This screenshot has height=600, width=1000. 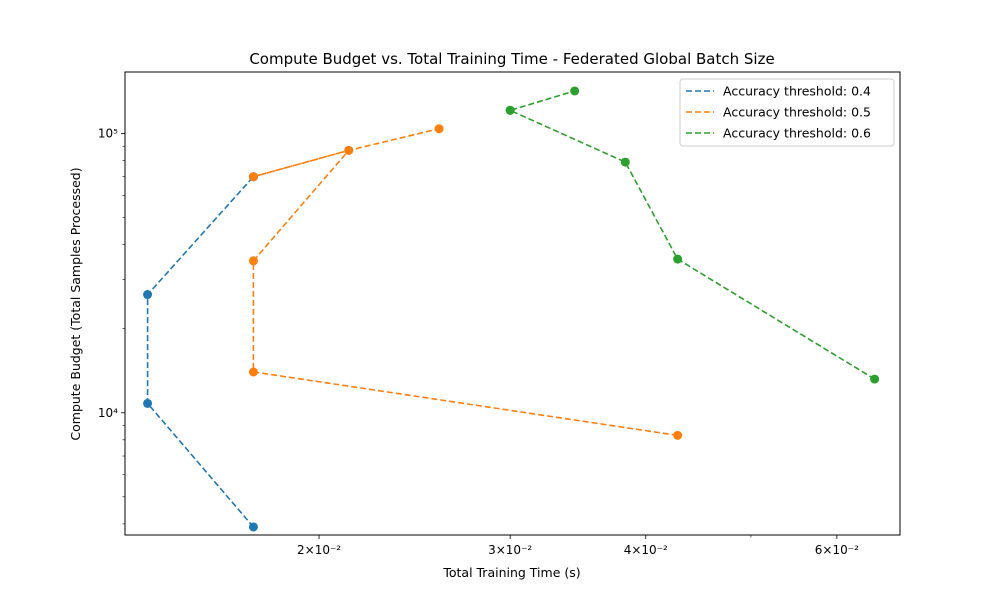 I want to click on x-tick-label: 2×10⁻², so click(x=319, y=550).